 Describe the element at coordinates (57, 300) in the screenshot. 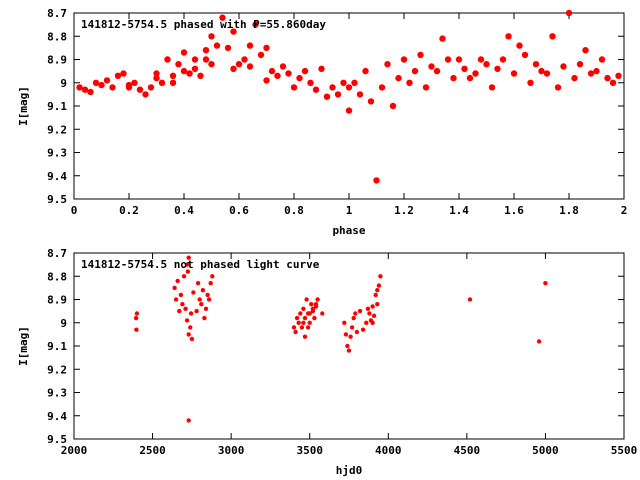

I see `unphased-y-tick-label: 8.9` at that location.